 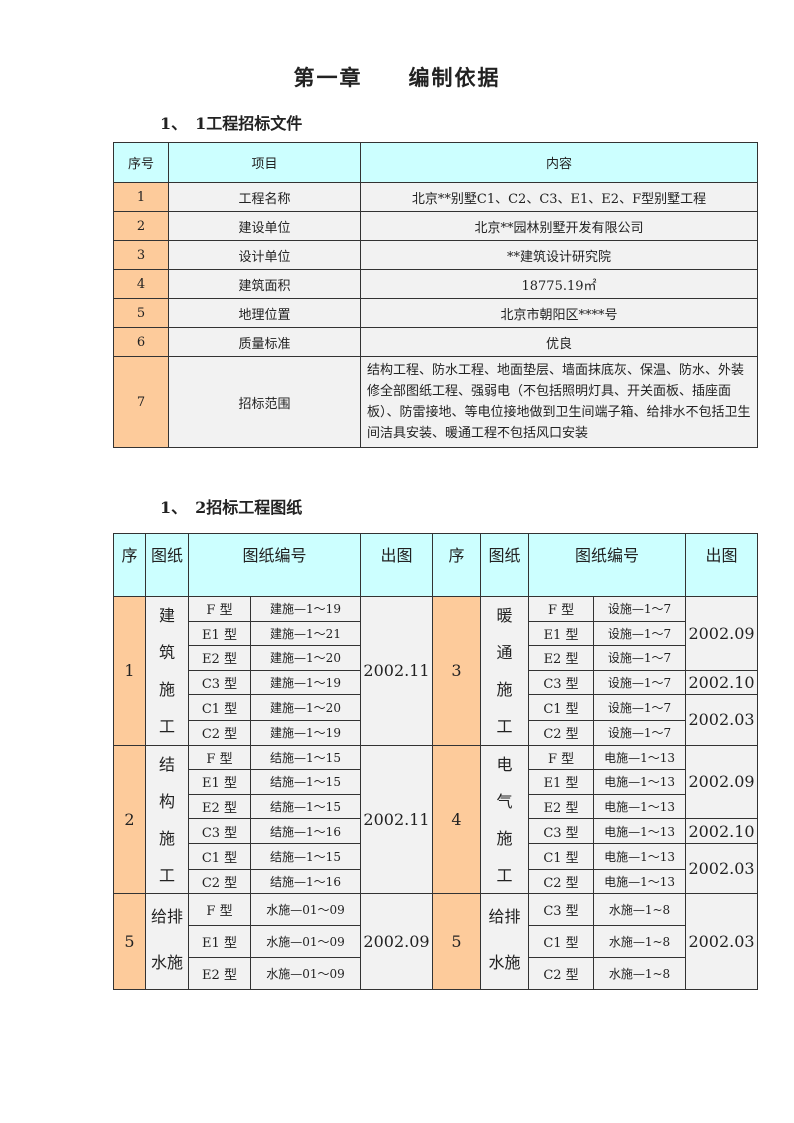 I want to click on row-content: **建筑设计研究院, so click(x=559, y=255).